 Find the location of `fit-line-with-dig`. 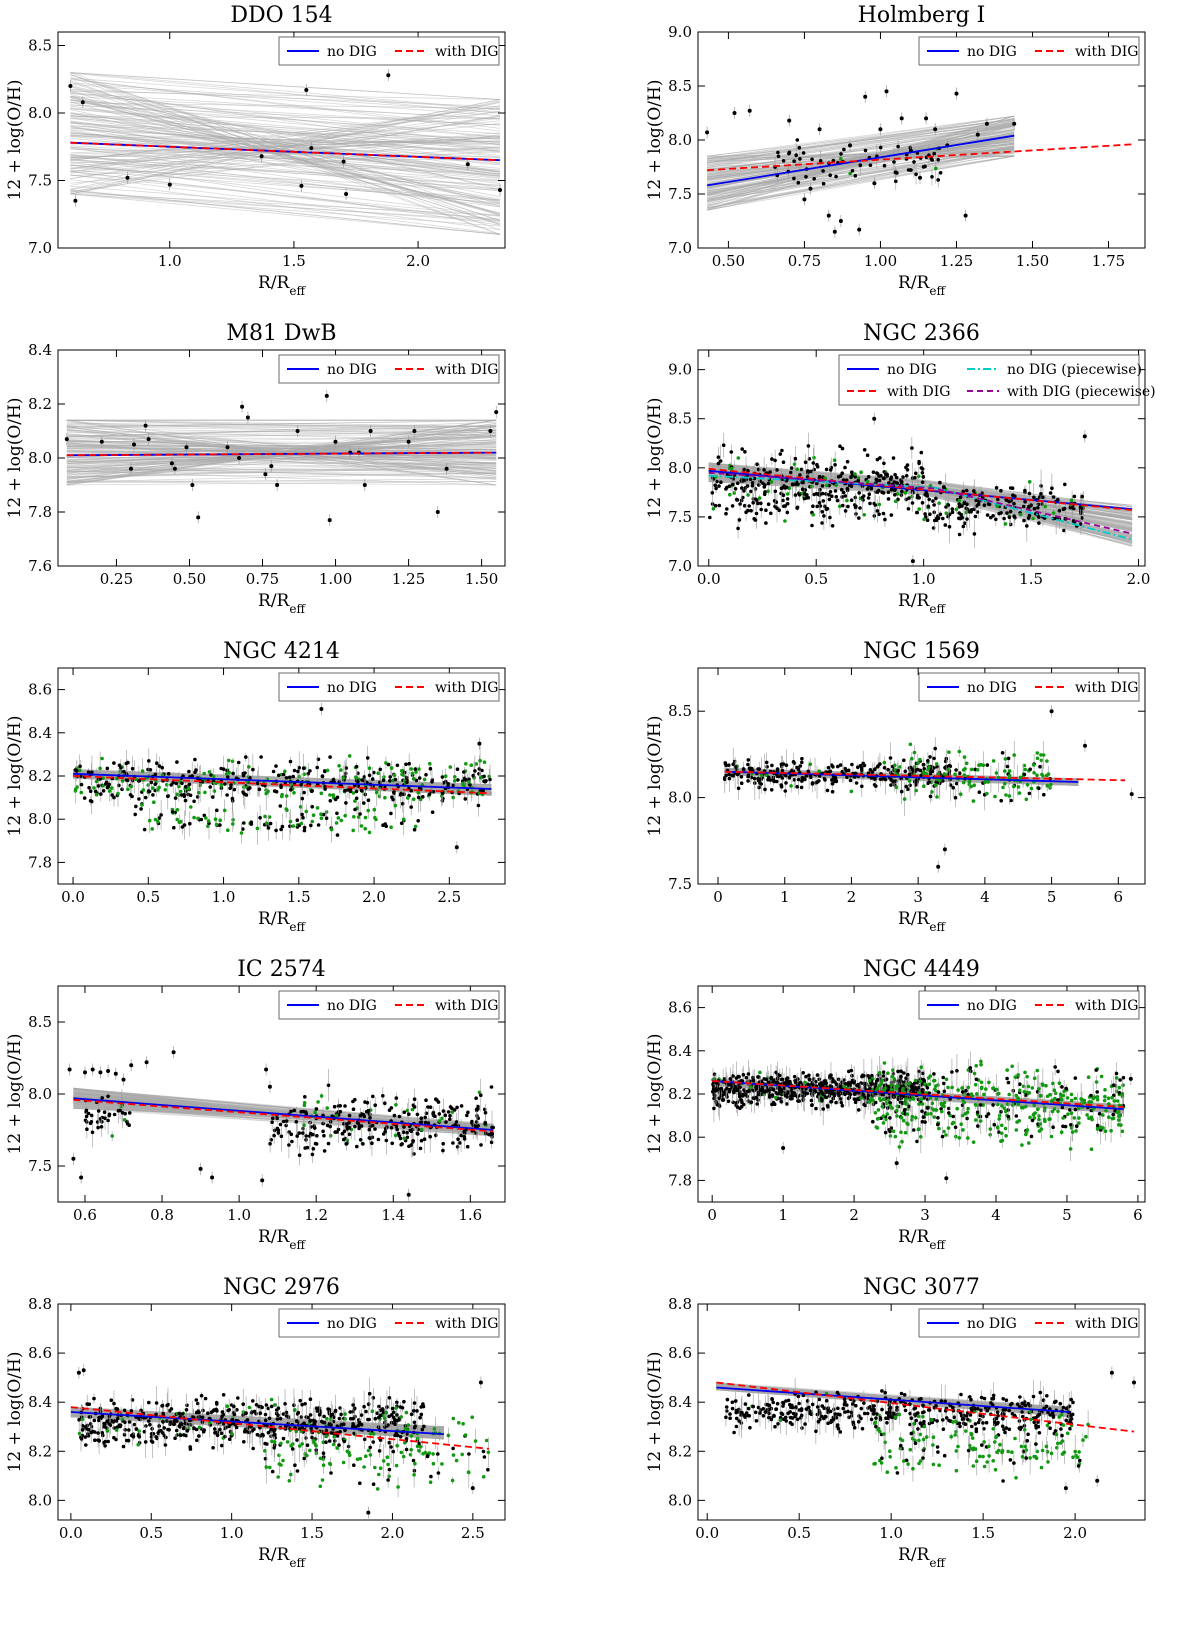

fit-line-with-dig is located at coordinates (285, 151).